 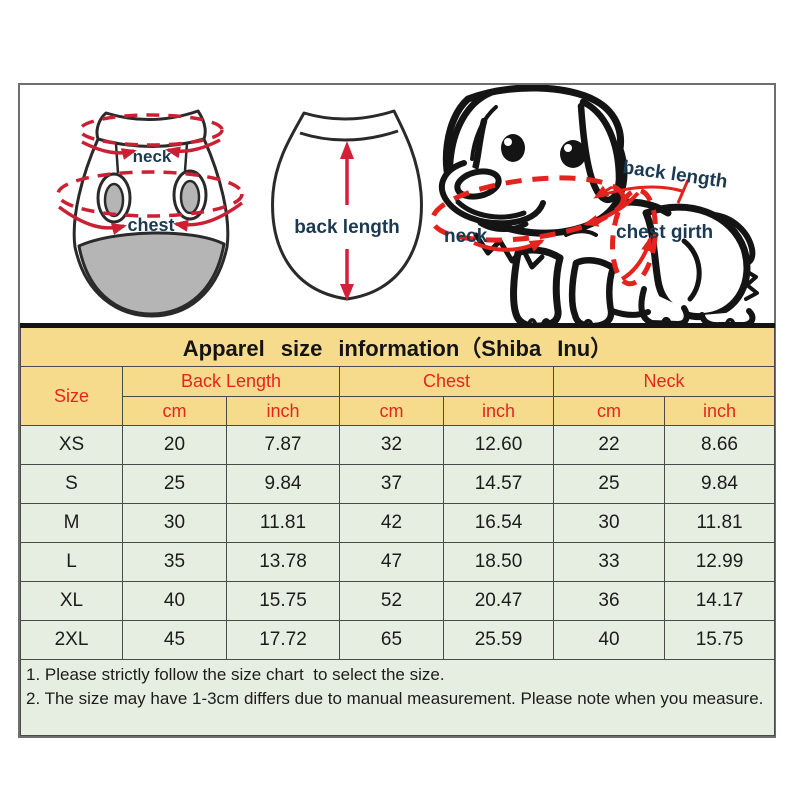 What do you see at coordinates (391, 523) in the screenshot?
I see `value-cell: 42` at bounding box center [391, 523].